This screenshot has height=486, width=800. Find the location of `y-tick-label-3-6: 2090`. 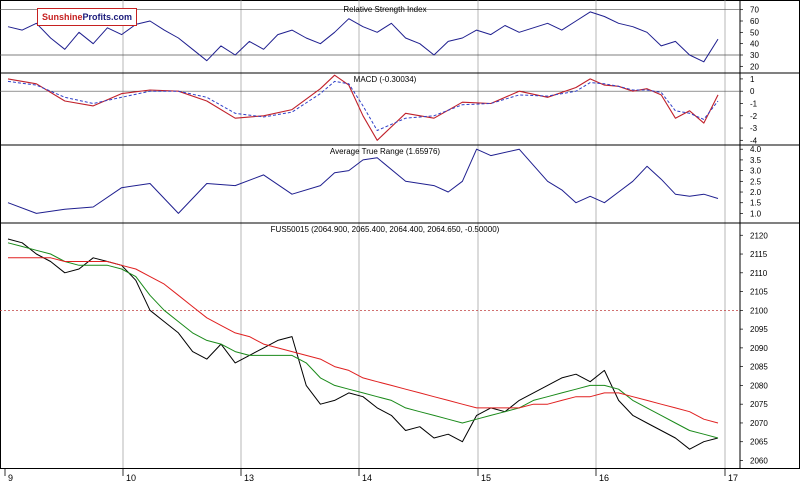

y-tick-label-3-6: 2090 is located at coordinates (759, 348).